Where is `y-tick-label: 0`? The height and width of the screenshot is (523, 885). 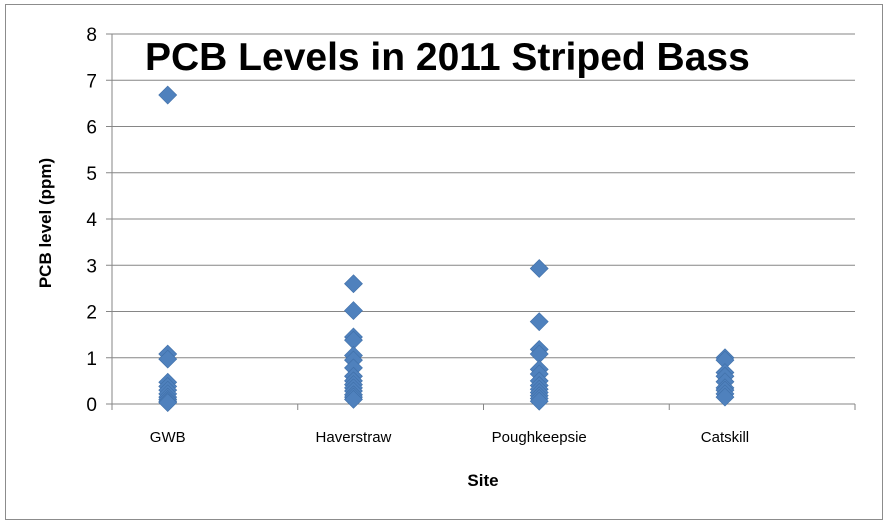 y-tick-label: 0 is located at coordinates (91, 405).